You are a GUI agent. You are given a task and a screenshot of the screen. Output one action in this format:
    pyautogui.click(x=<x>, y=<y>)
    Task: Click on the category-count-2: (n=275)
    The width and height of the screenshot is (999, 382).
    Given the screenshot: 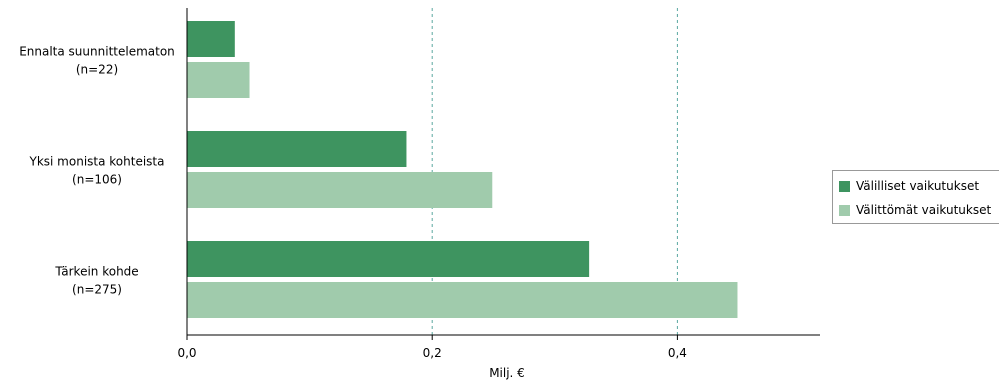 What is the action you would take?
    pyautogui.click(x=97, y=290)
    